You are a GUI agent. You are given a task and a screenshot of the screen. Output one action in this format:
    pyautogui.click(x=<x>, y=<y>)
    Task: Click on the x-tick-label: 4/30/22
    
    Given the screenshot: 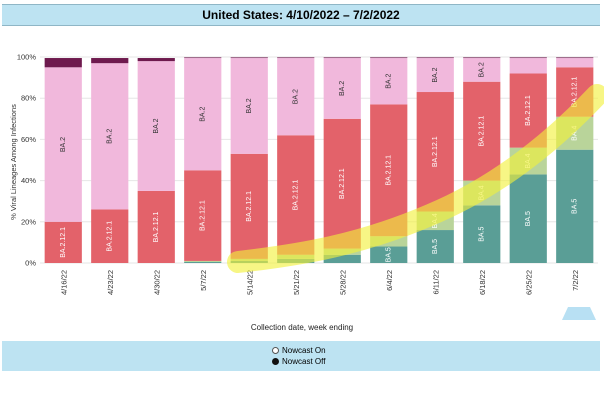 What is the action you would take?
    pyautogui.click(x=156, y=282)
    